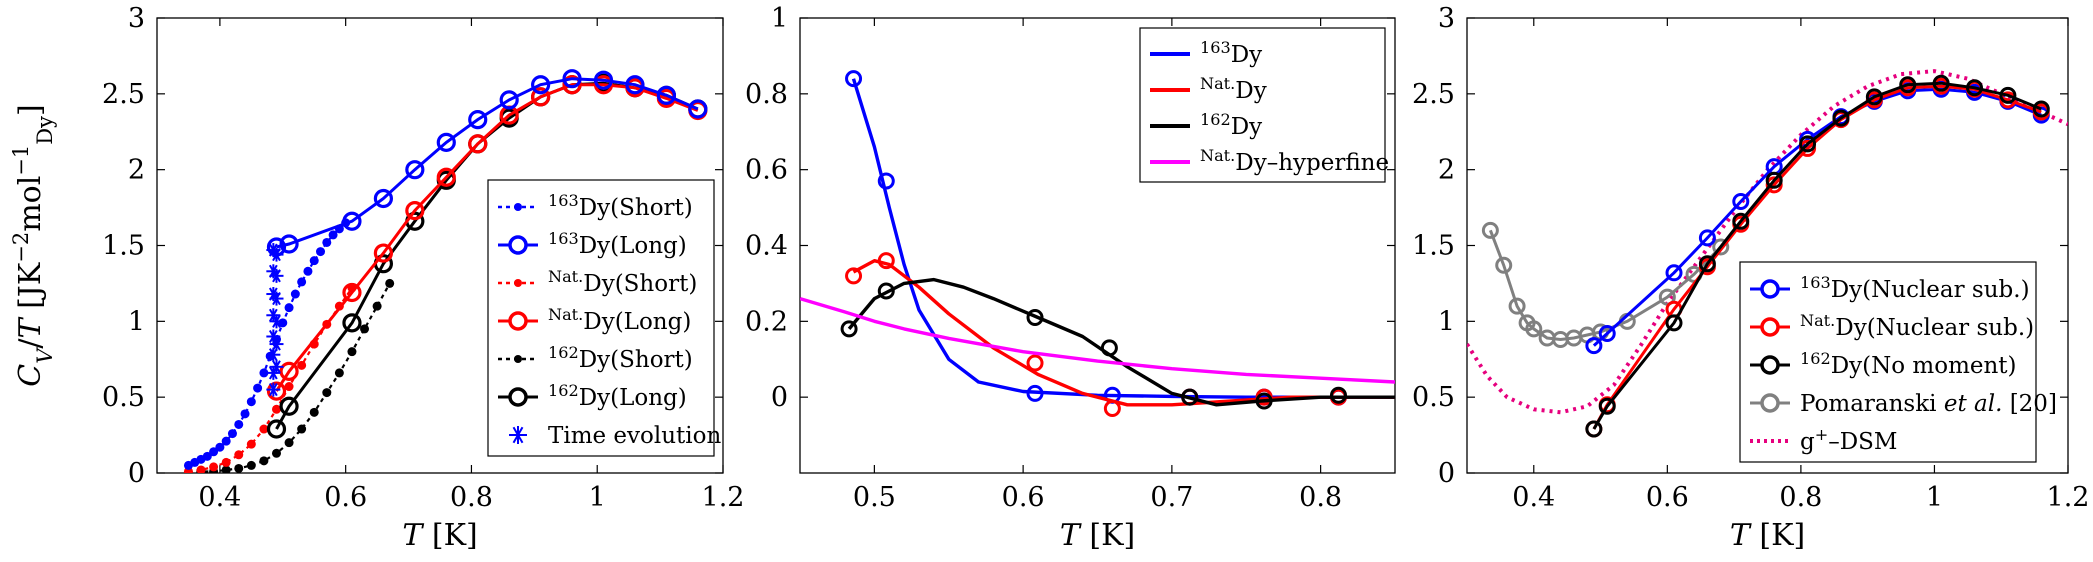  What do you see at coordinates (1973, 404) in the screenshot?
I see `legend-label-part: et al.` at bounding box center [1973, 404].